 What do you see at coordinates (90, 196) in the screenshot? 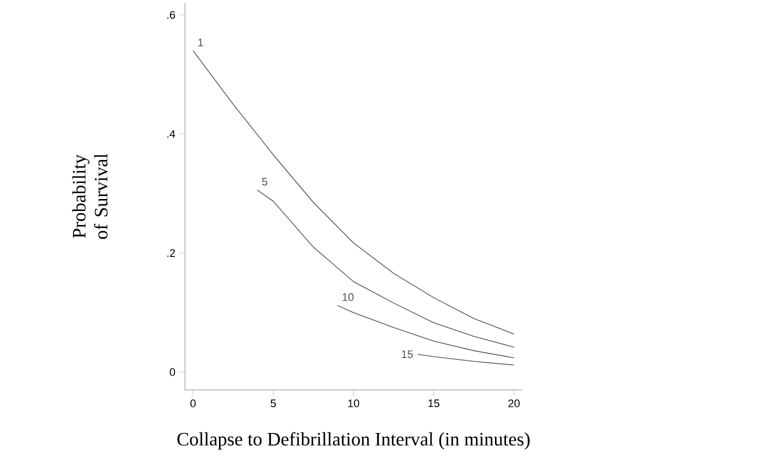
I see `y-axis-title: Probability of Survival` at bounding box center [90, 196].